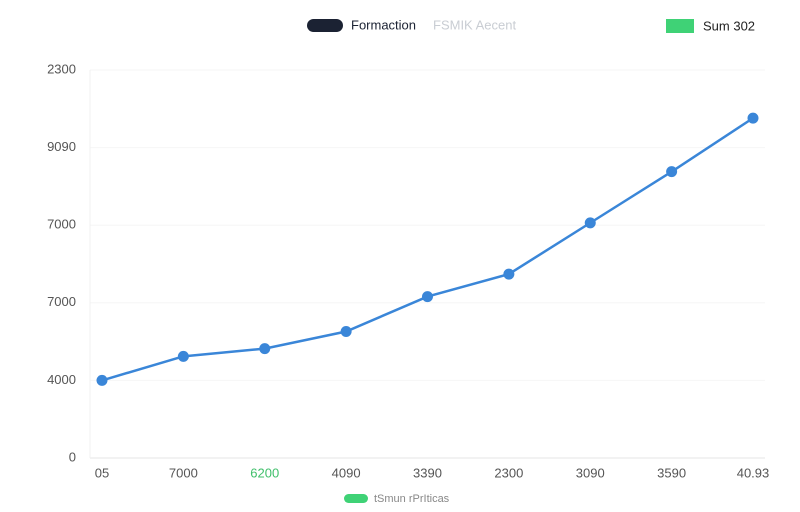 This screenshot has width=800, height=512. What do you see at coordinates (753, 472) in the screenshot?
I see `x-tick-label: 40.93` at bounding box center [753, 472].